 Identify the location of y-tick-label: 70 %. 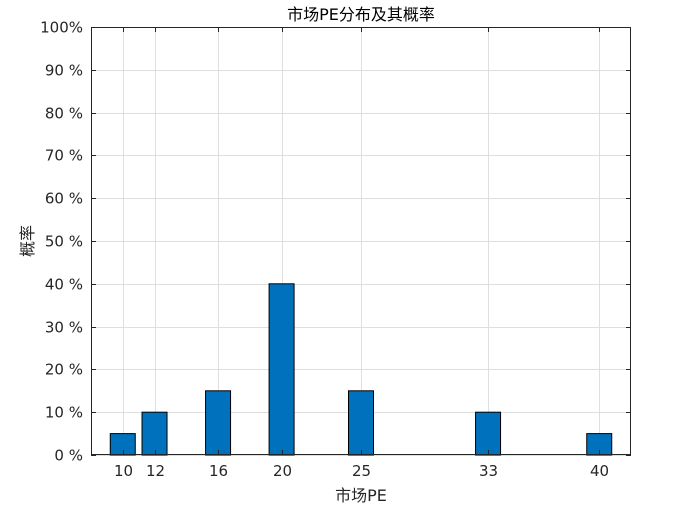
(64, 156).